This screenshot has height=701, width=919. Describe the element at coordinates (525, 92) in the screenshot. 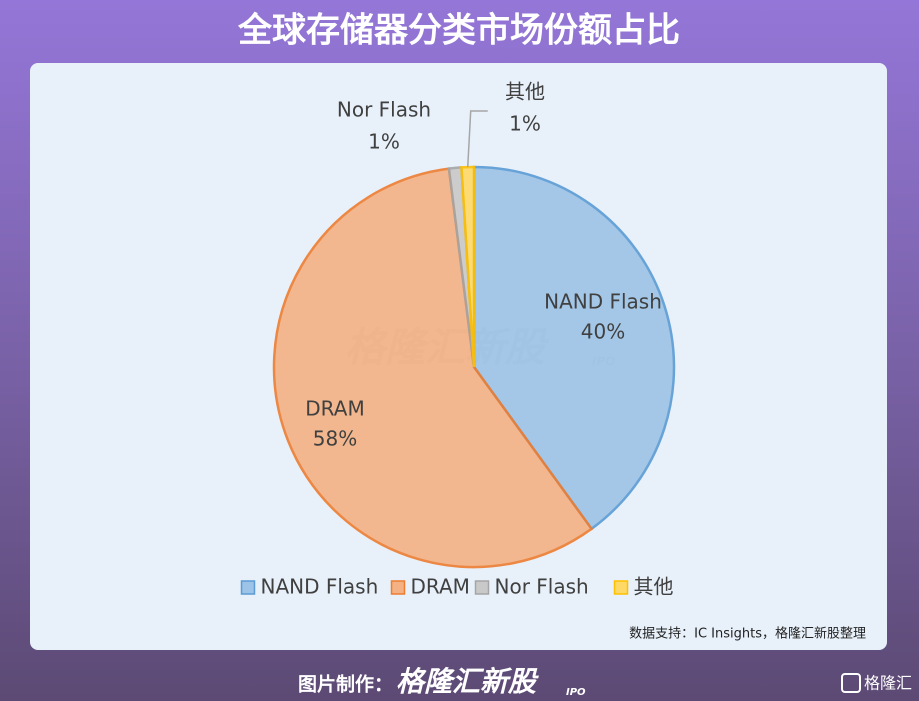

I see `data-label-name: 其他` at that location.